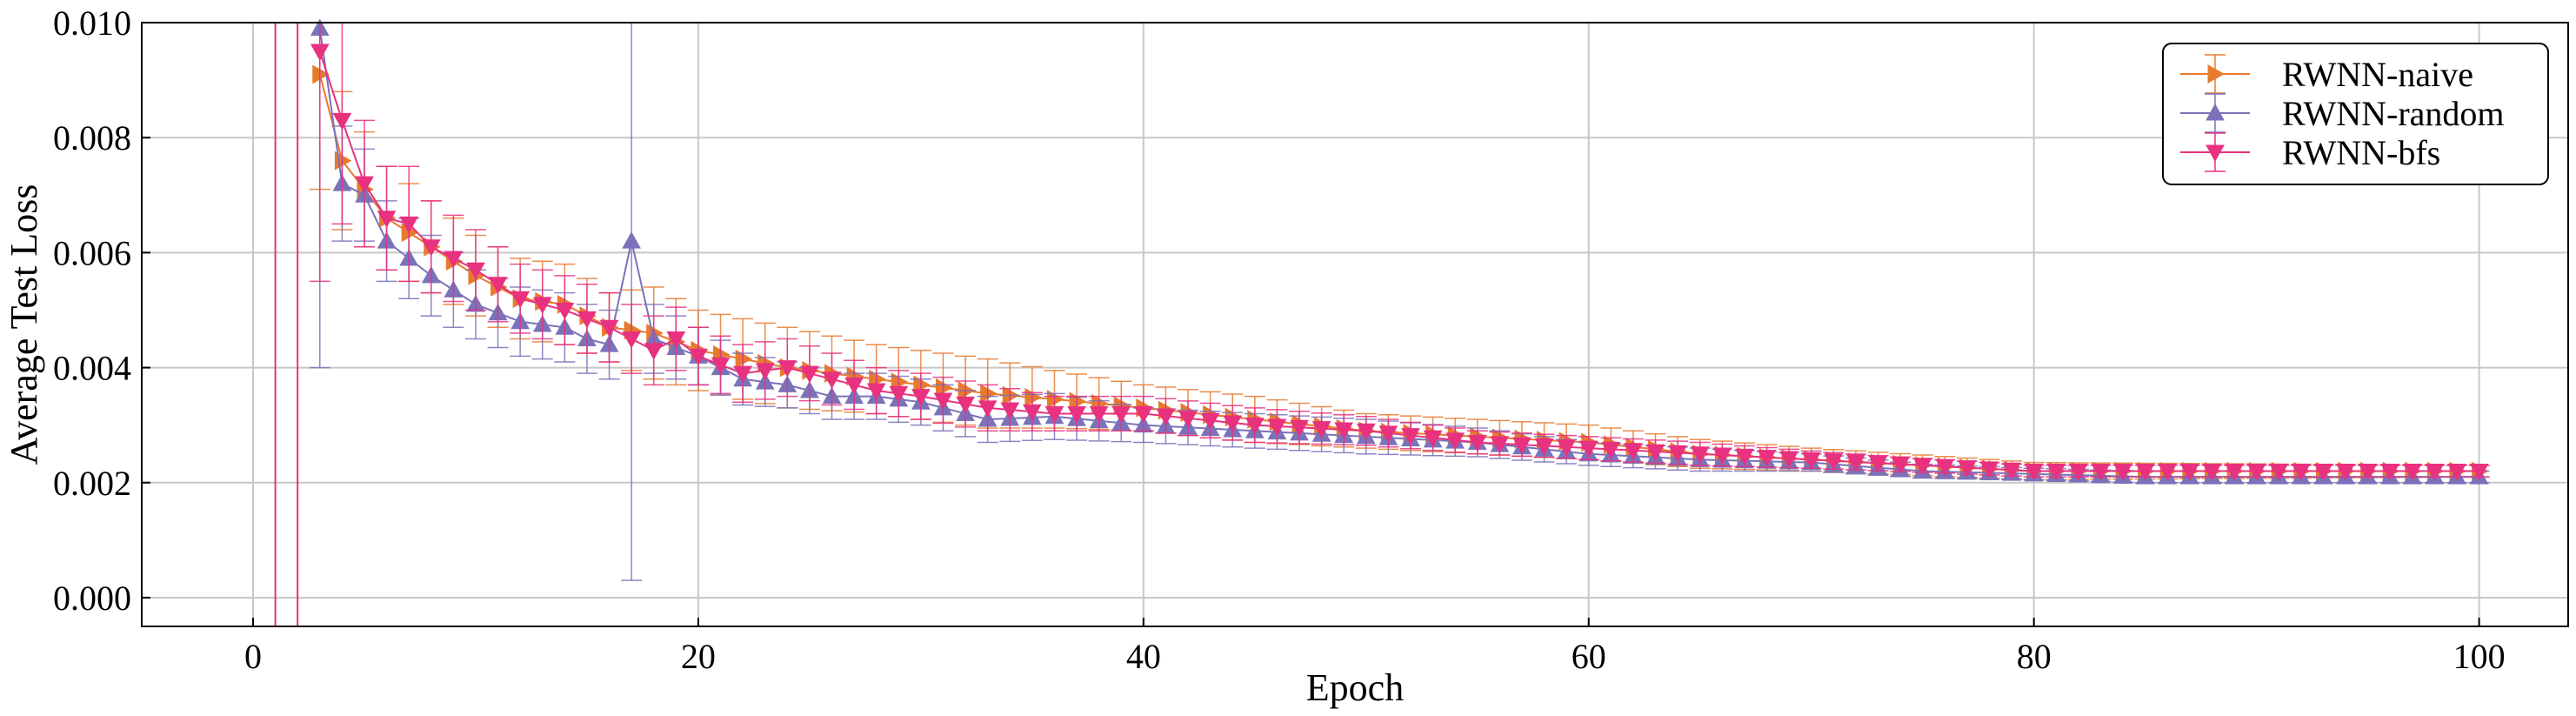 This screenshot has height=716, width=2576. Describe the element at coordinates (1143, 656) in the screenshot. I see `x-tick-label: 40` at that location.